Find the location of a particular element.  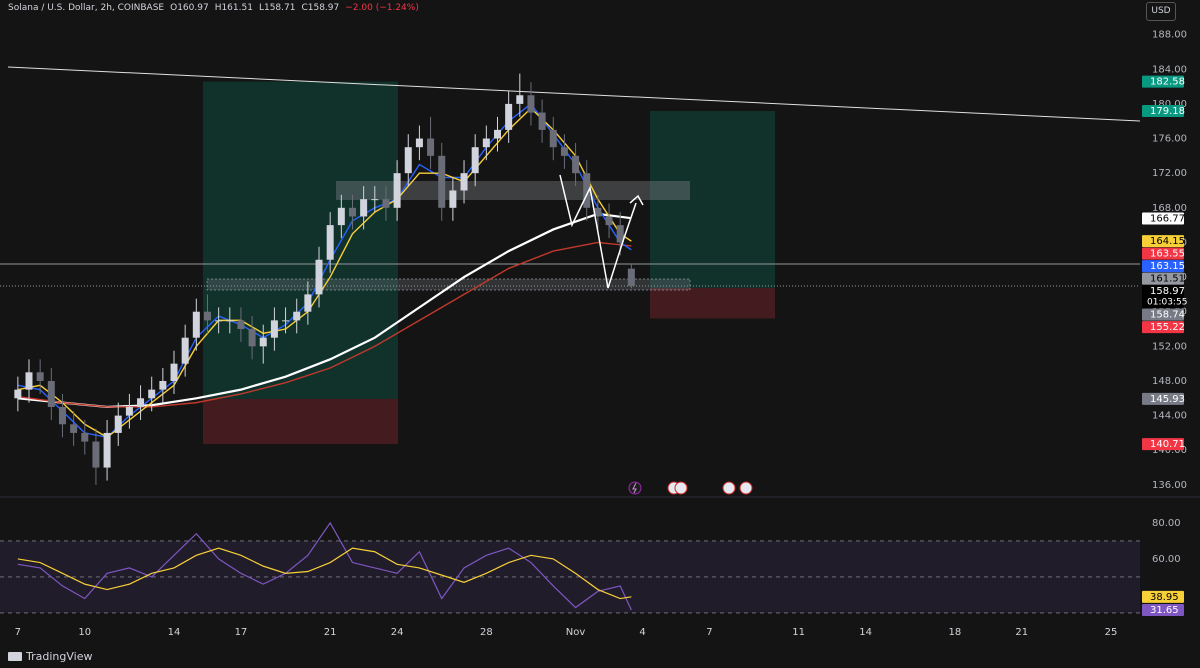

ohlc: O160.97 is located at coordinates (189, 8).